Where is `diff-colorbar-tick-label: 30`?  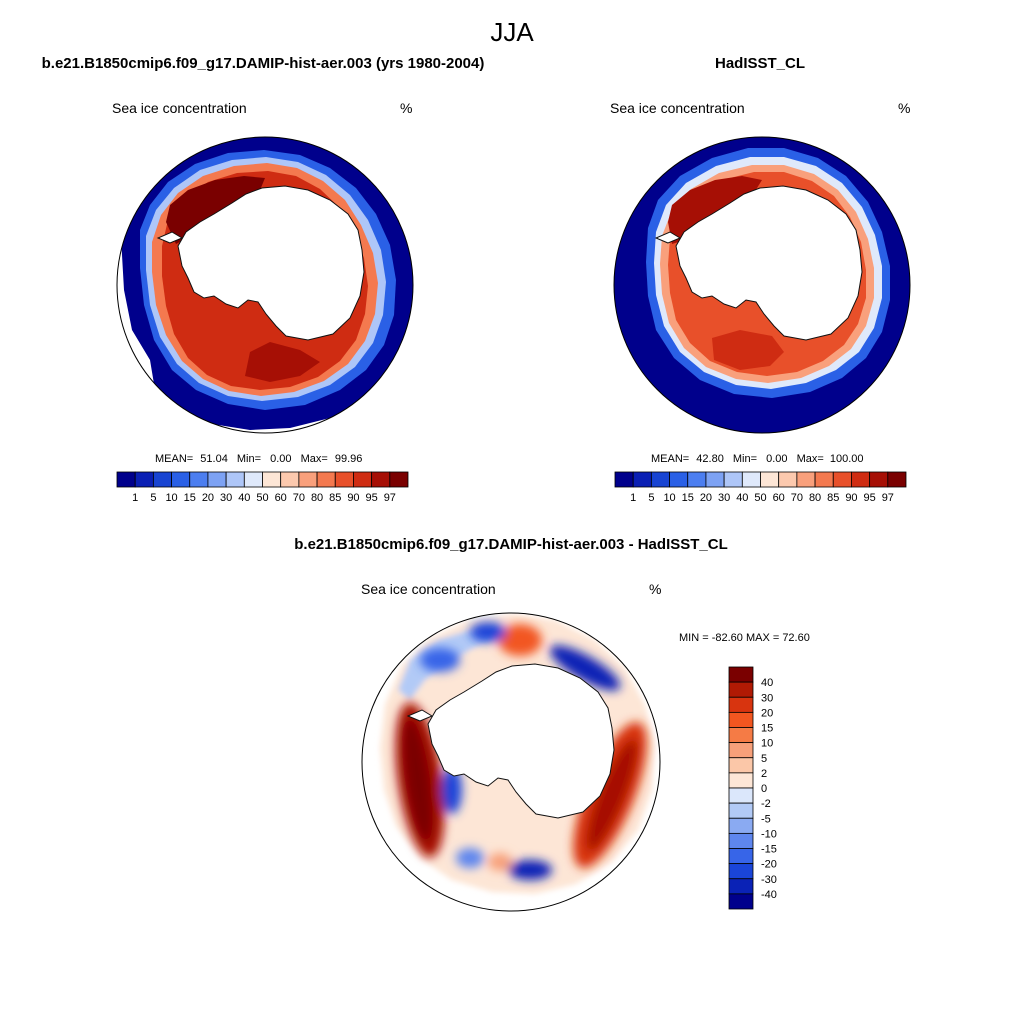
diff-colorbar-tick-label: 30 is located at coordinates (767, 698).